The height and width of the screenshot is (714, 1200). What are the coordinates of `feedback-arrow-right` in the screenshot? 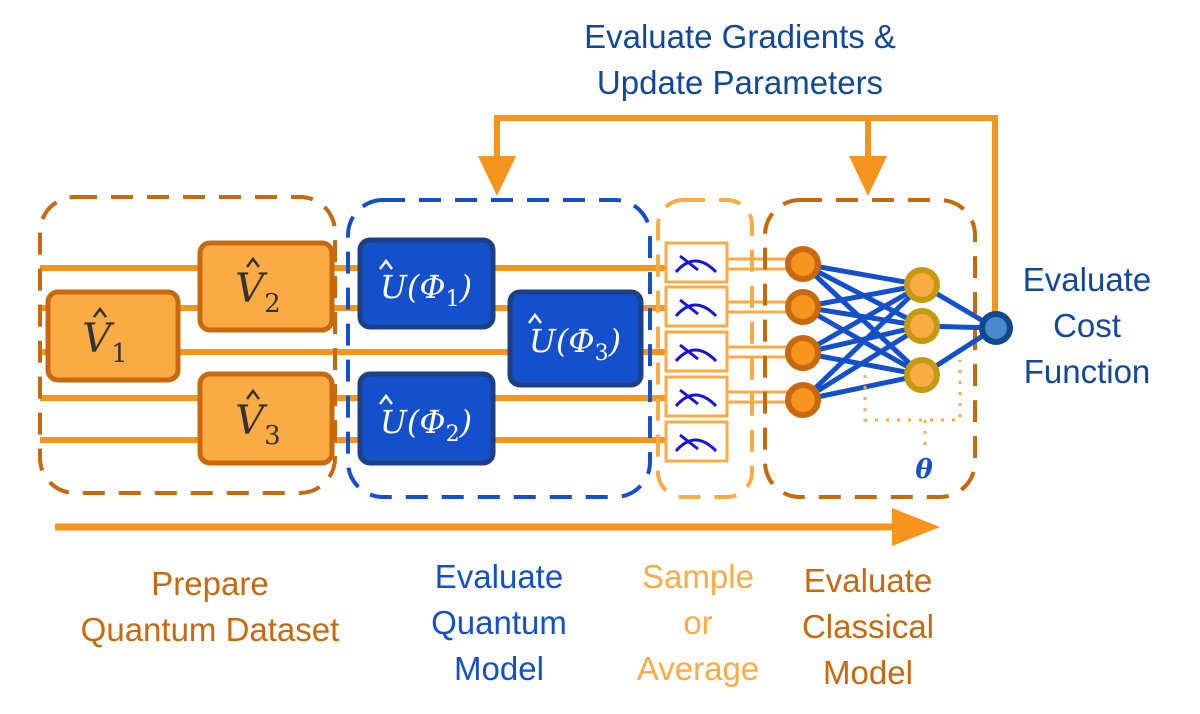 It's located at (868, 176).